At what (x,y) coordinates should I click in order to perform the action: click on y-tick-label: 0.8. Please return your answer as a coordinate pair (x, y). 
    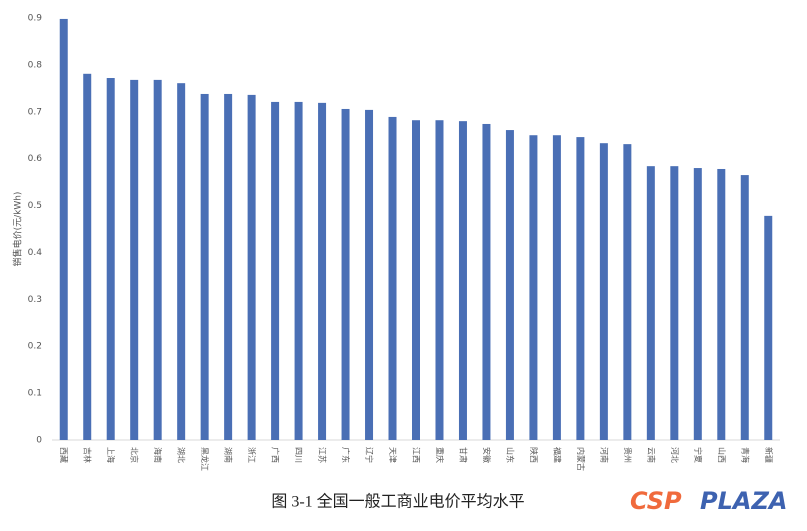
    Looking at the image, I should click on (35, 65).